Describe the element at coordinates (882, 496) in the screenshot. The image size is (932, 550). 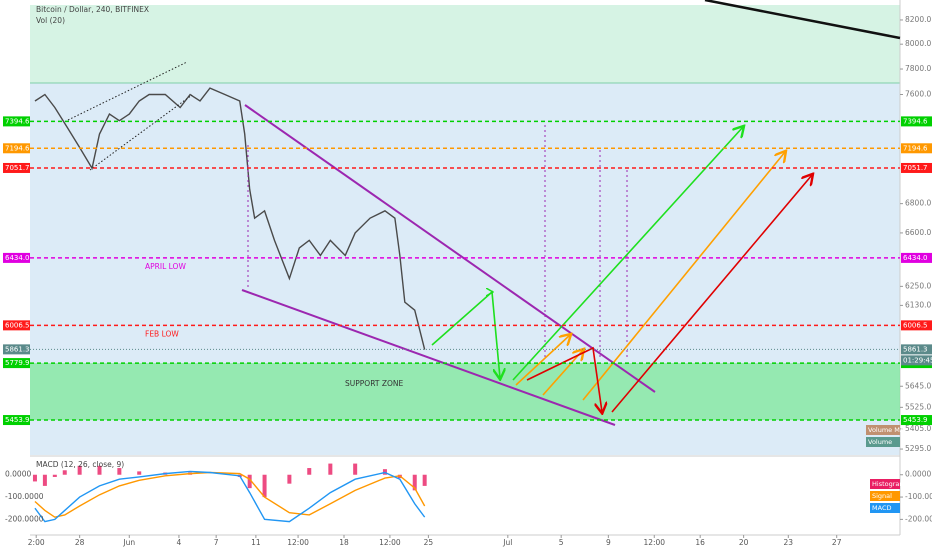
I see `legend-label: Signal` at that location.